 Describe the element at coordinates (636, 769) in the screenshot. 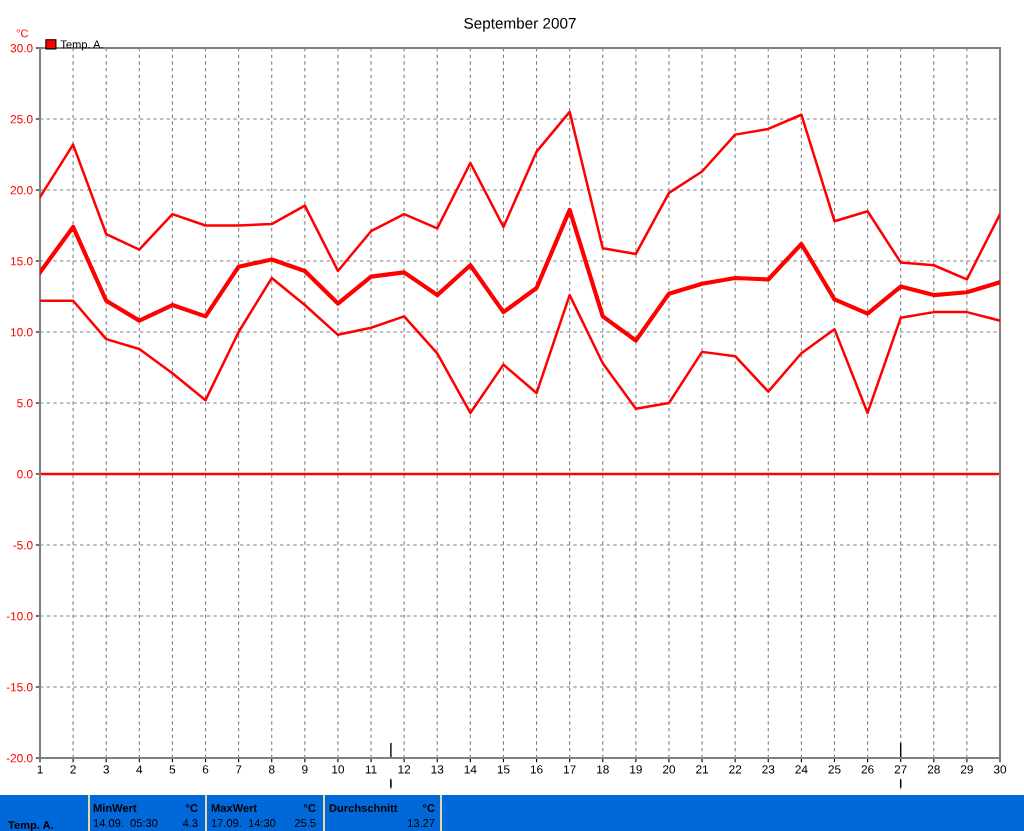

I see `x-tick-label: 19` at that location.